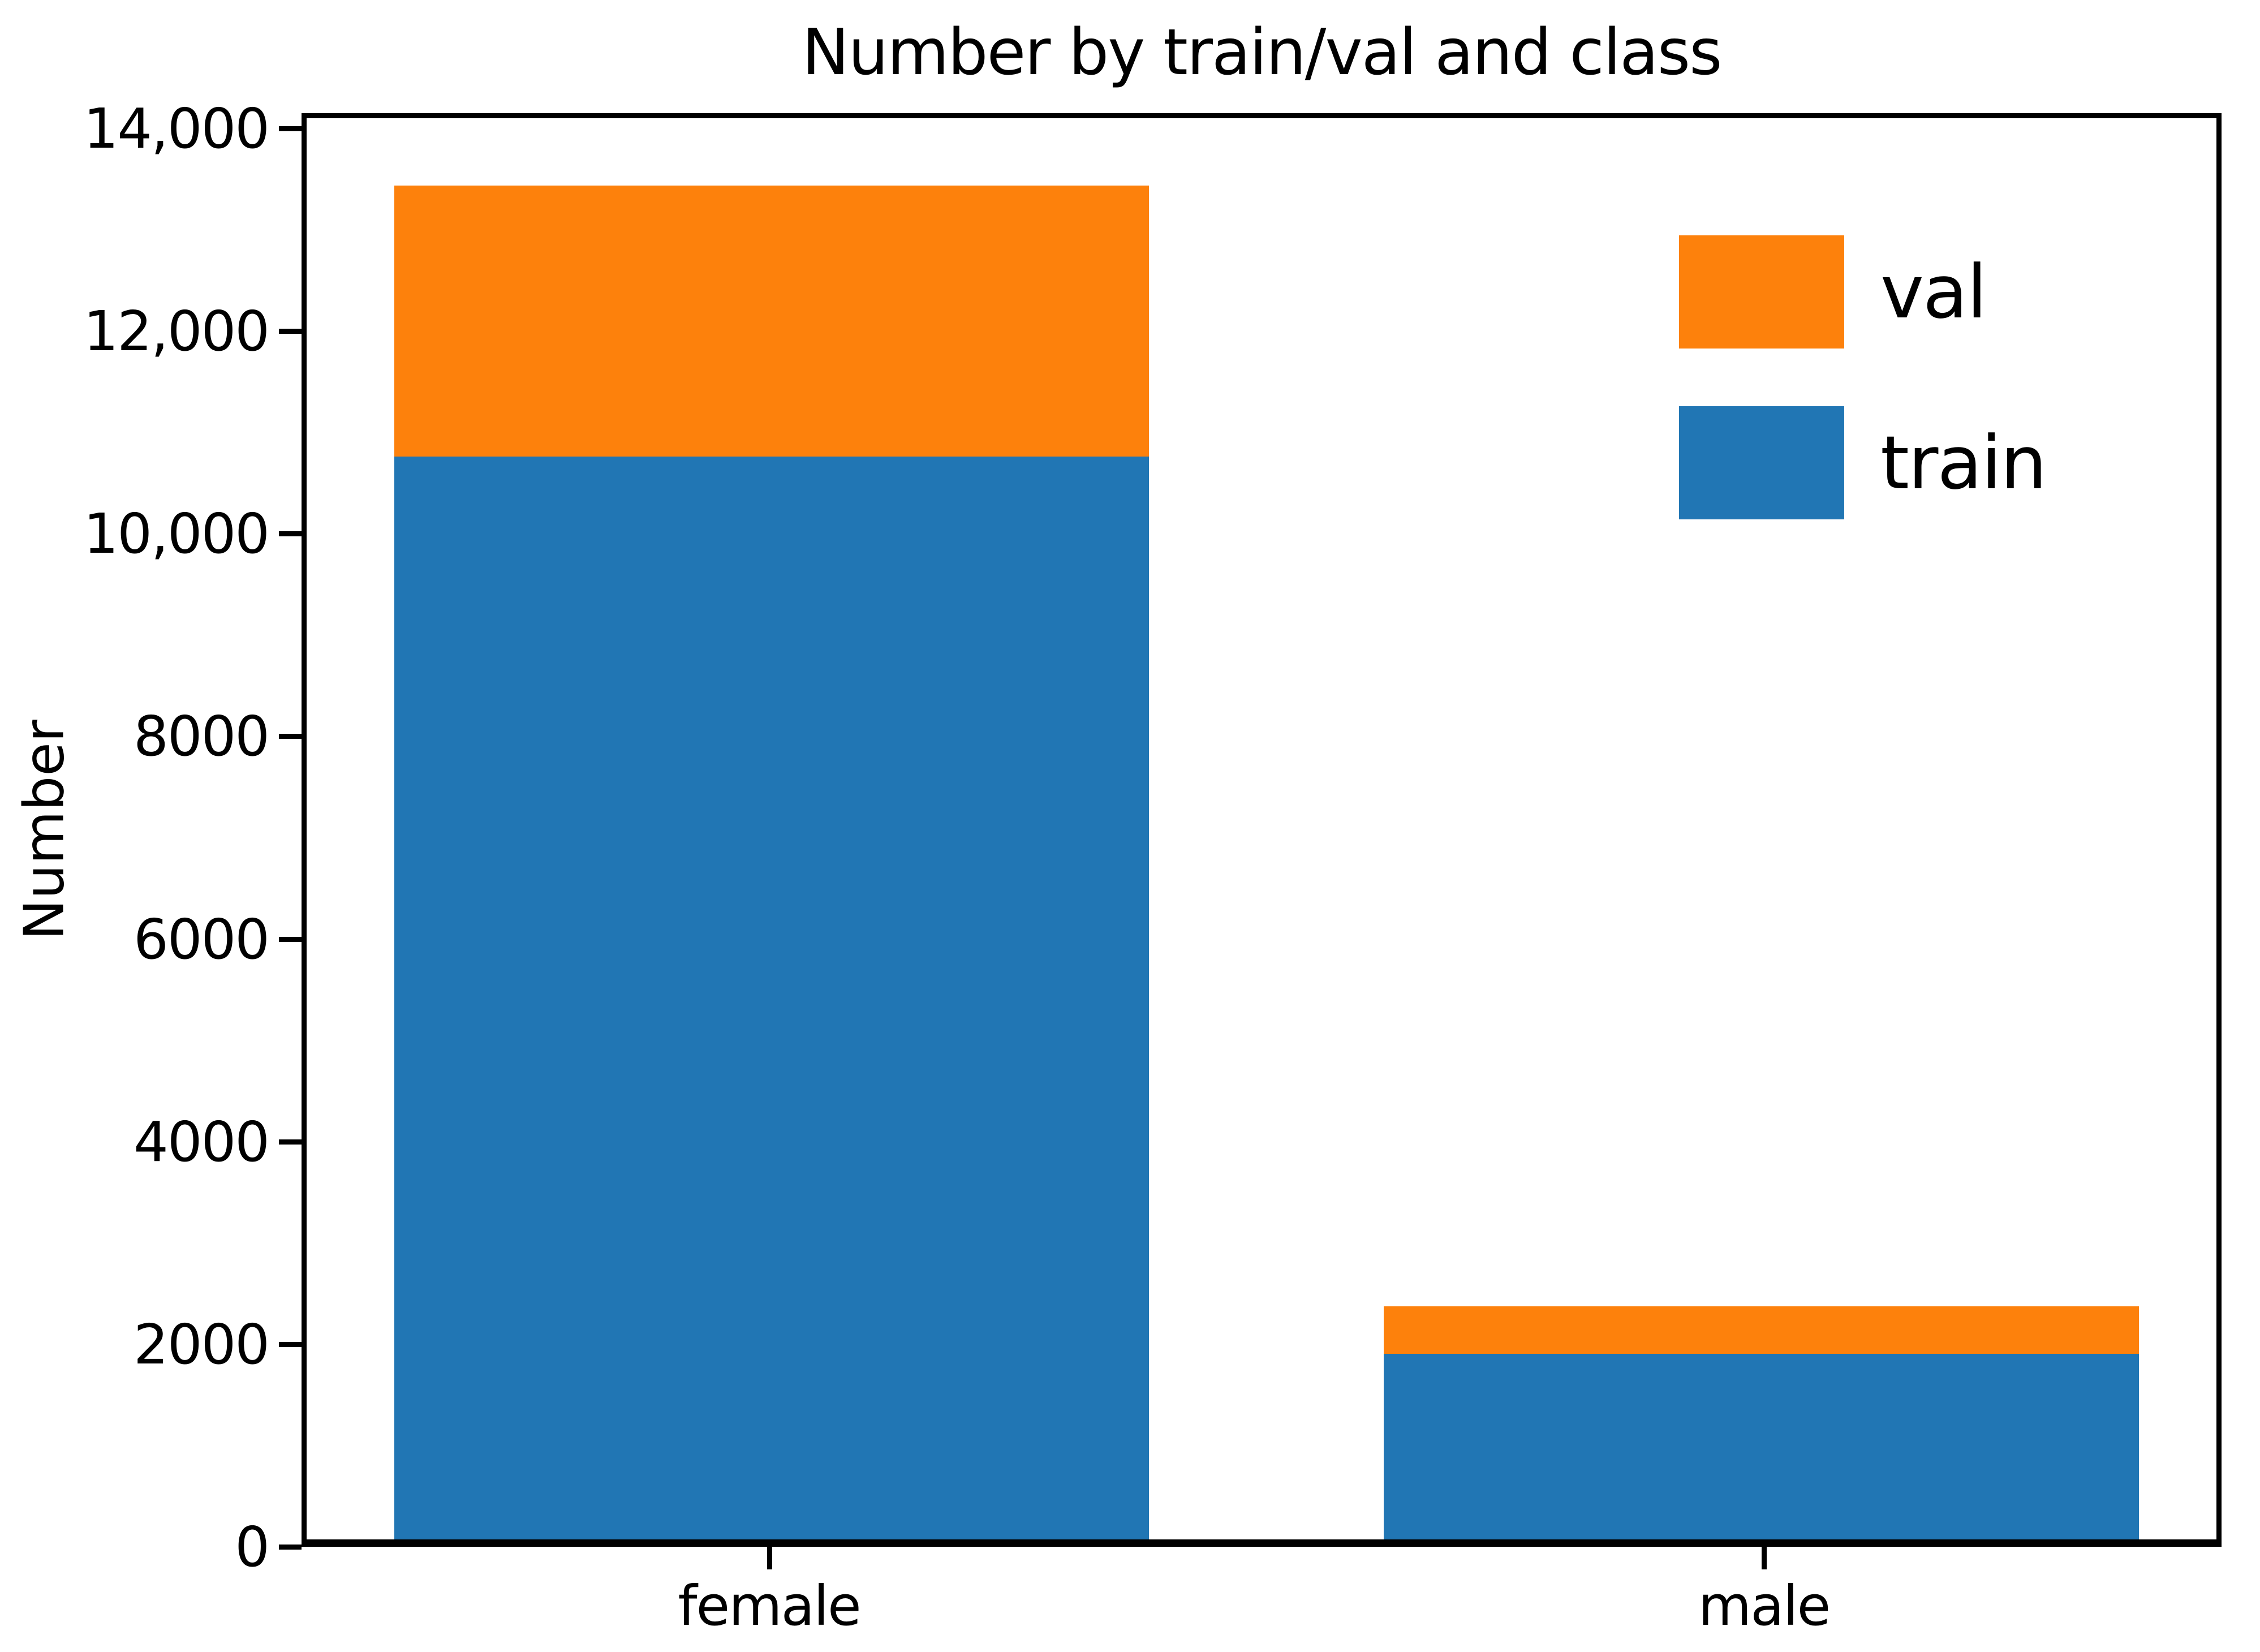  What do you see at coordinates (177, 129) in the screenshot?
I see `y-tick-label: 14,000` at bounding box center [177, 129].